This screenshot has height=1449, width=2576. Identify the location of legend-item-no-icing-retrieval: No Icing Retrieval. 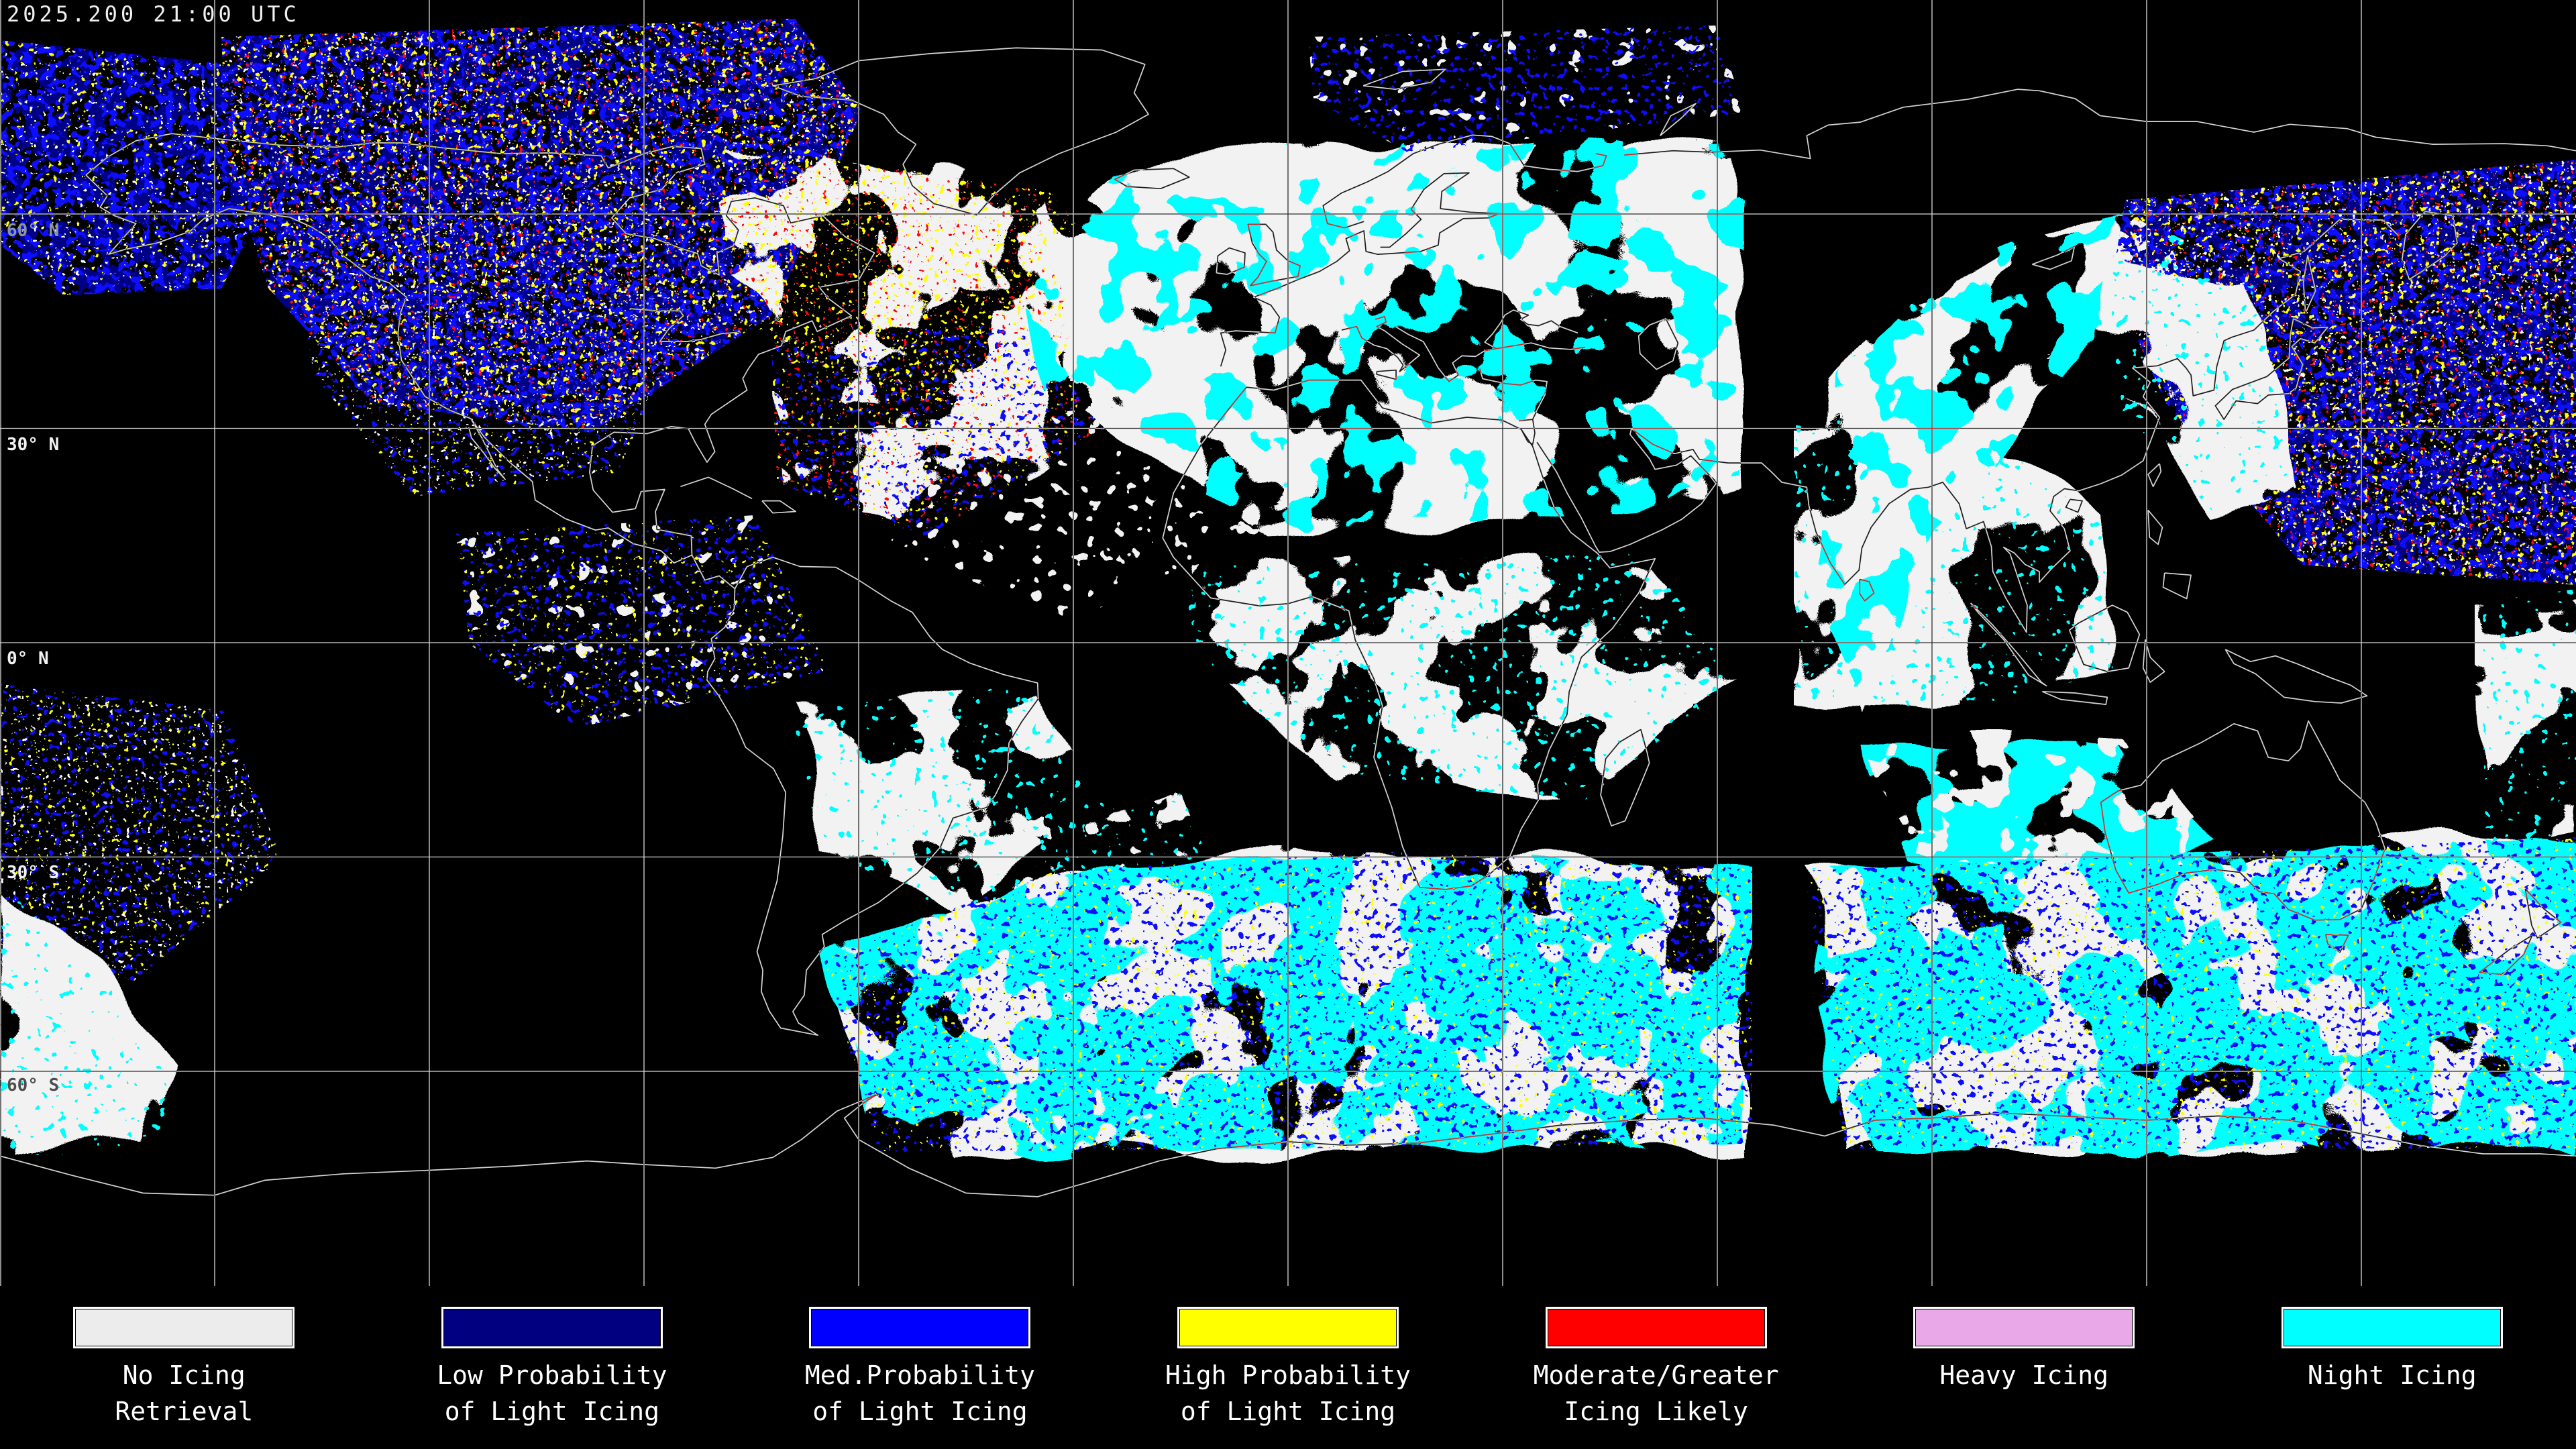
(184, 1368).